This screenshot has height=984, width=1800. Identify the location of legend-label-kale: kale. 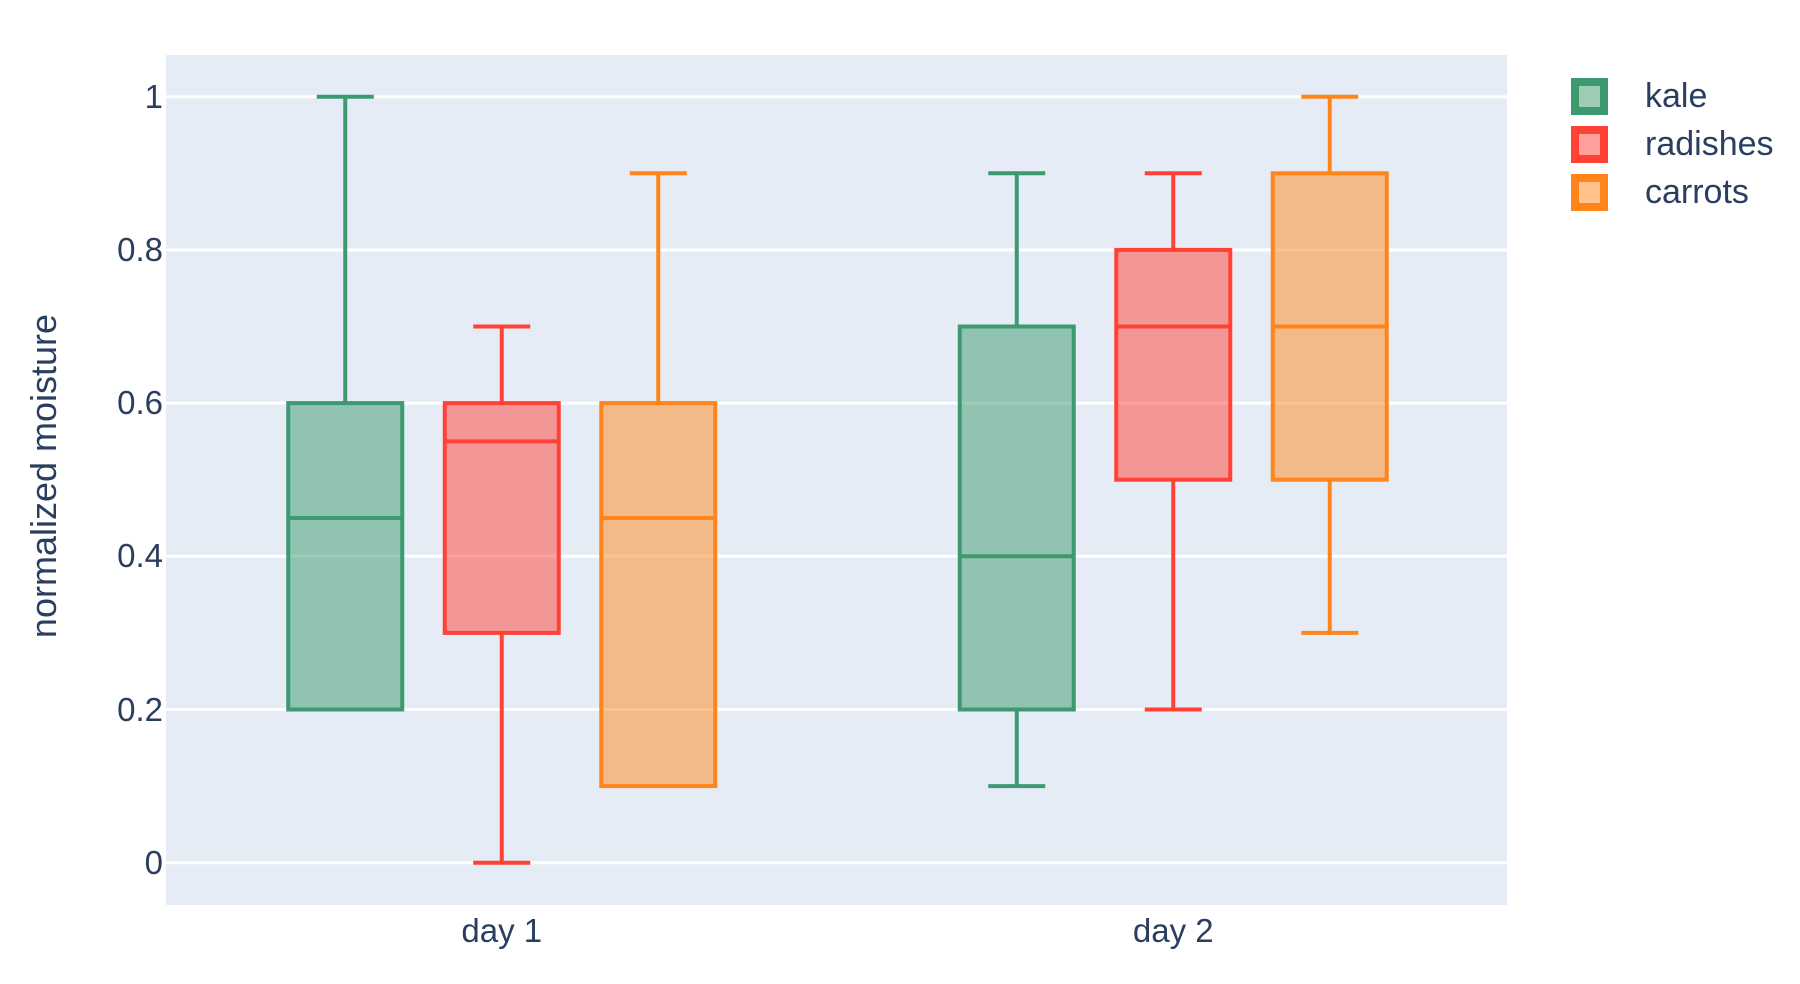
(1676, 95).